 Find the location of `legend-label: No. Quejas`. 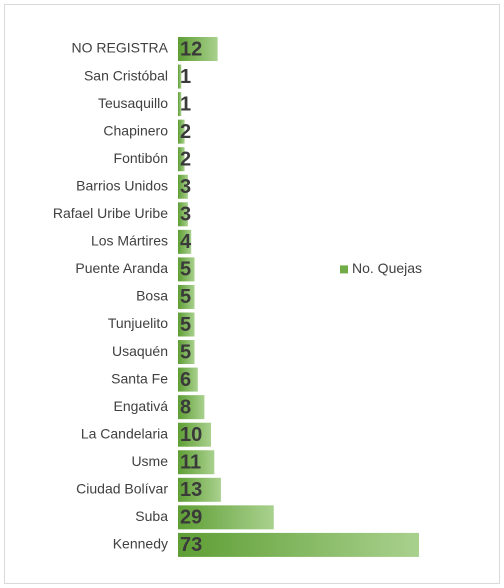

legend-label: No. Quejas is located at coordinates (387, 268).